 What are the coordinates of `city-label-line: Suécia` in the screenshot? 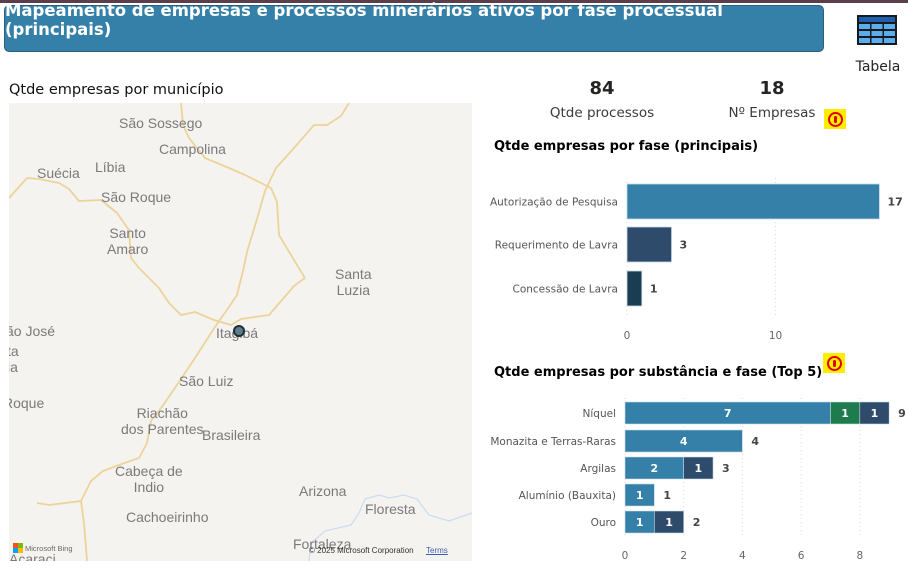 It's located at (58, 173).